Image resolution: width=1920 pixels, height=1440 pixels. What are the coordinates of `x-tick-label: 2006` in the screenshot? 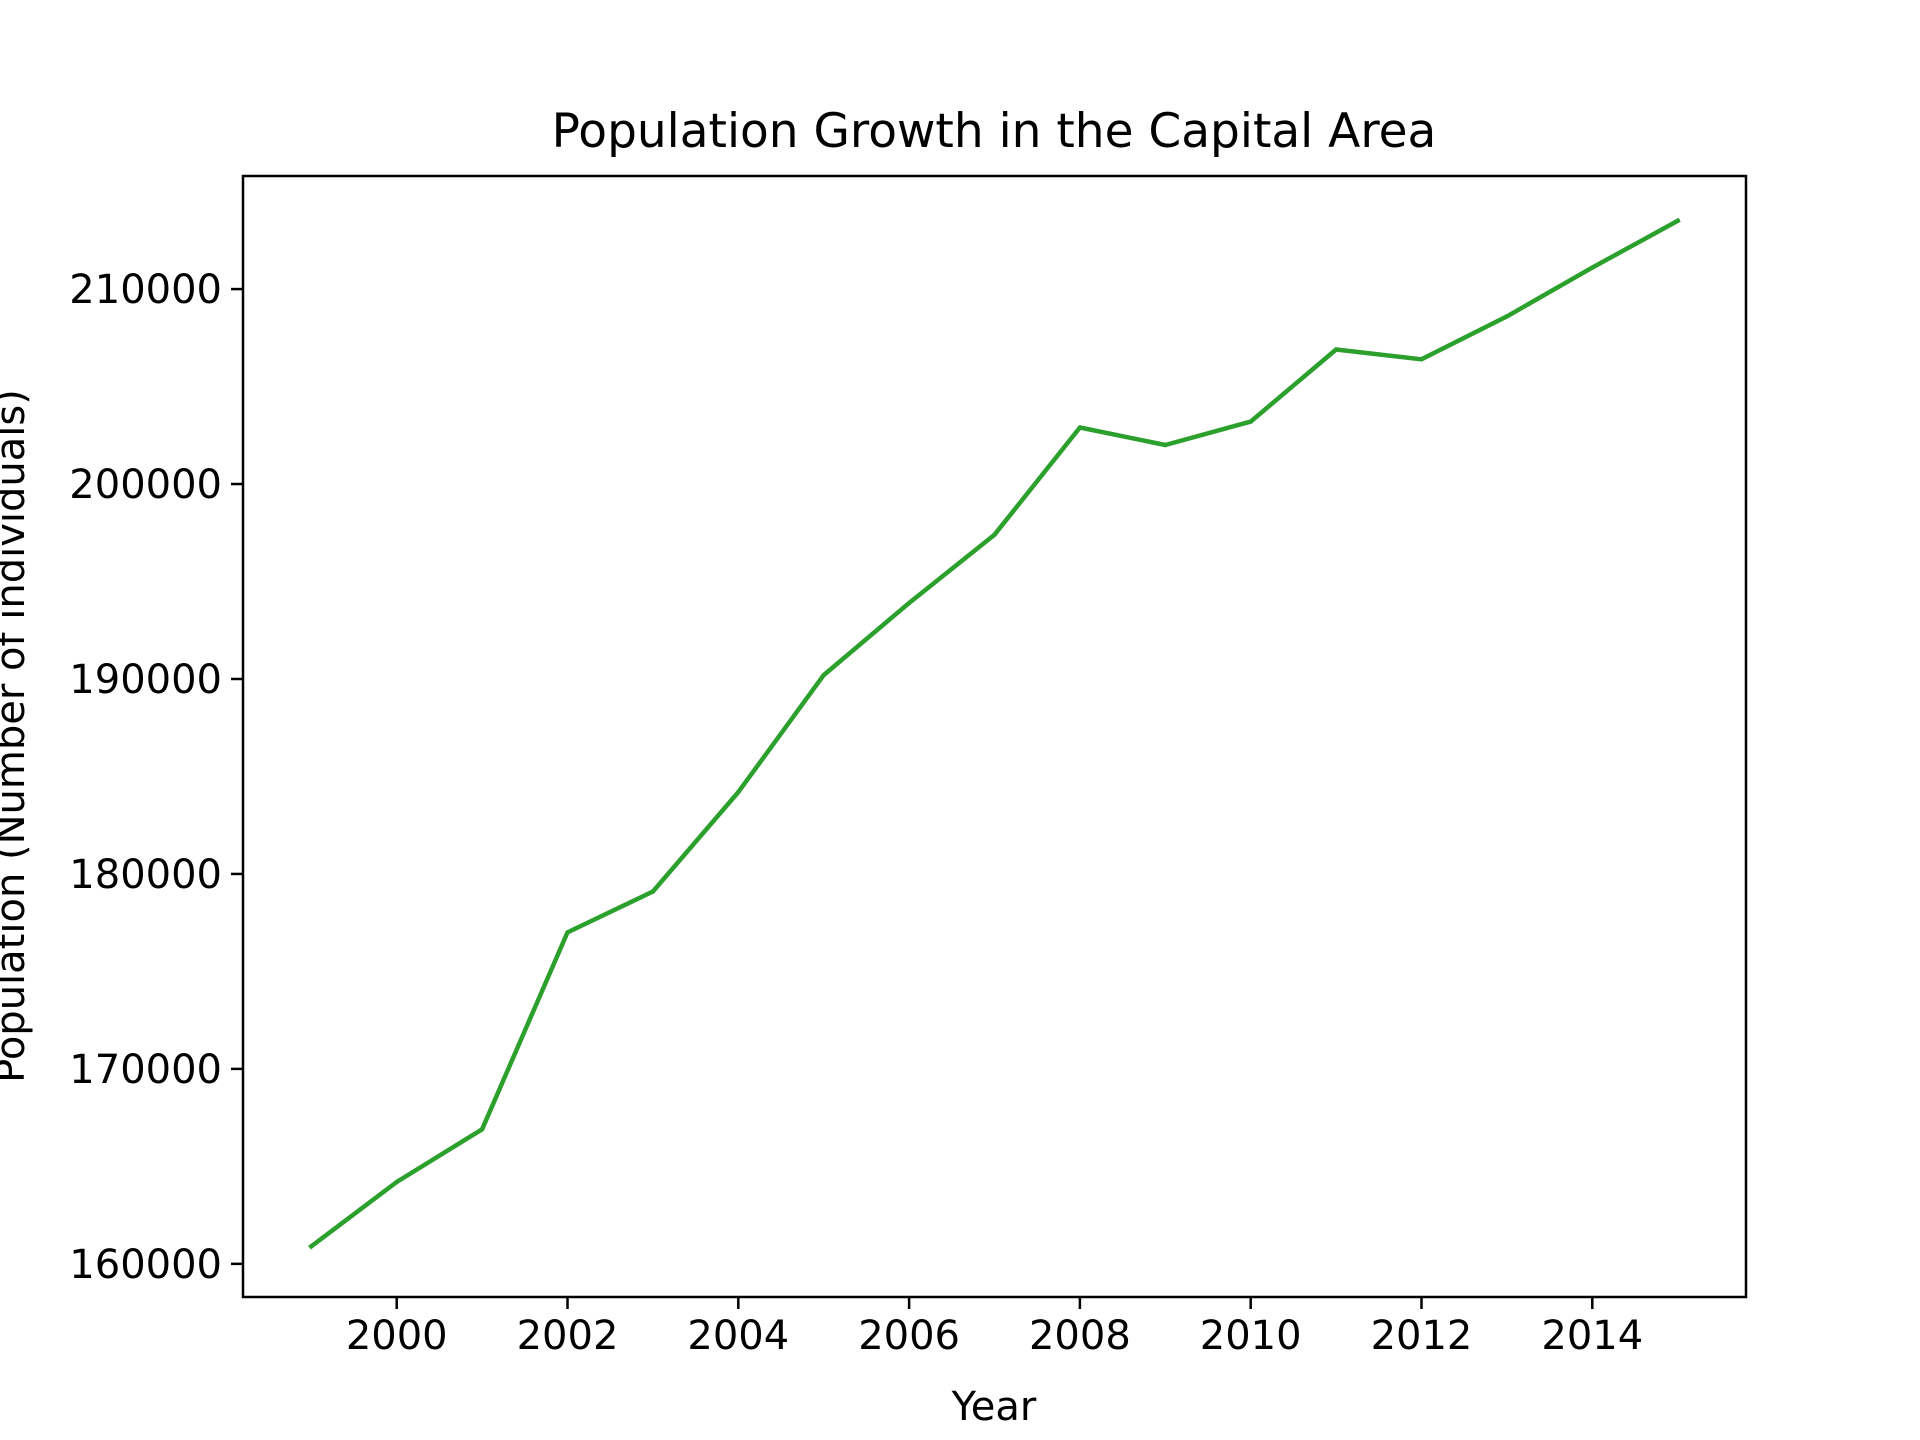 It's located at (909, 1336).